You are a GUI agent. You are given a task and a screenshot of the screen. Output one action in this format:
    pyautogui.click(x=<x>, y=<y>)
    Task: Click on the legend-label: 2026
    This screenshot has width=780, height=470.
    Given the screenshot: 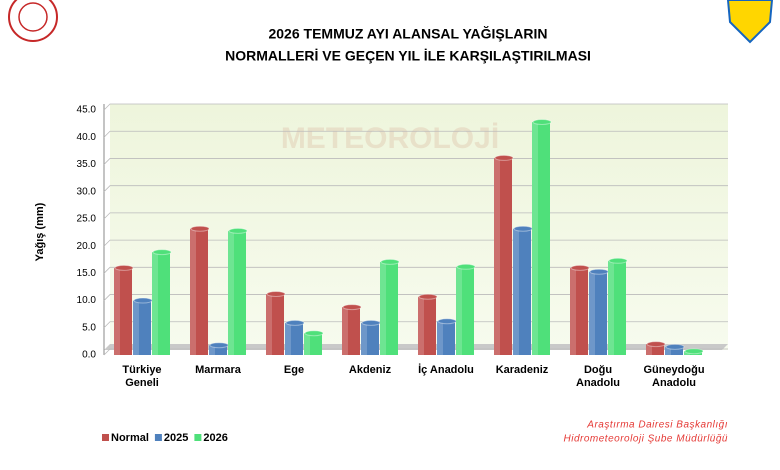 What is the action you would take?
    pyautogui.click(x=215, y=438)
    